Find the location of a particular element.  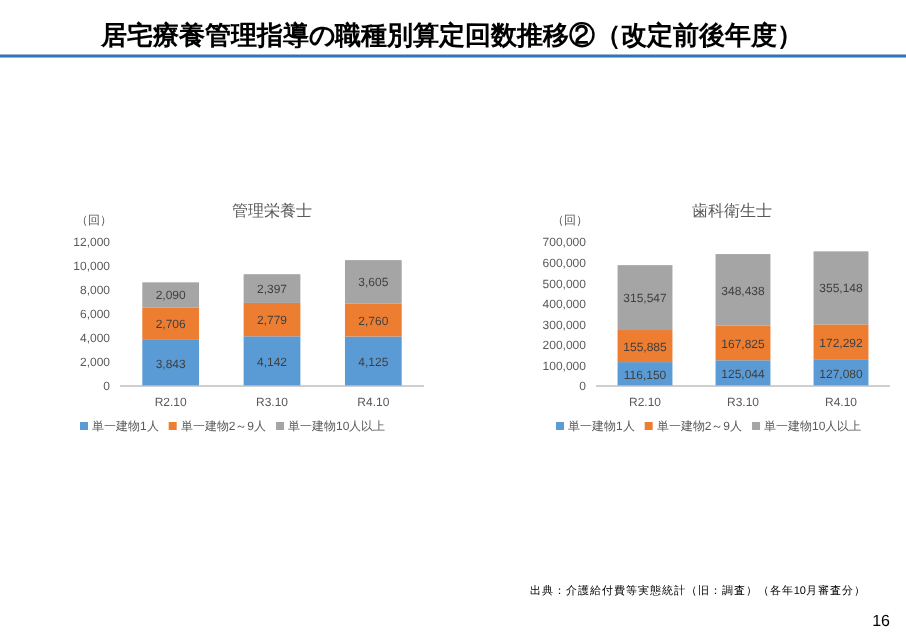

chart-title: 管理栄養士 is located at coordinates (272, 211).